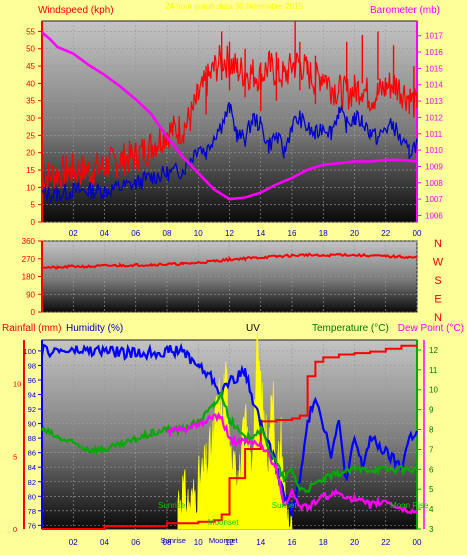 This screenshot has width=467, height=555. Describe the element at coordinates (417, 233) in the screenshot. I see `p1-x-tick-label: 00` at that location.